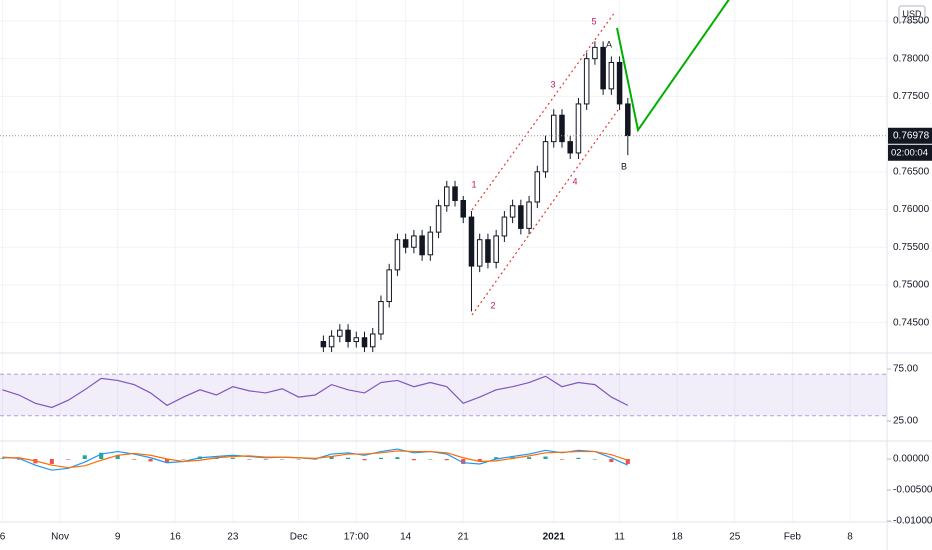 The height and width of the screenshot is (550, 932). What do you see at coordinates (793, 537) in the screenshot?
I see `x-tick-label: Feb` at bounding box center [793, 537].